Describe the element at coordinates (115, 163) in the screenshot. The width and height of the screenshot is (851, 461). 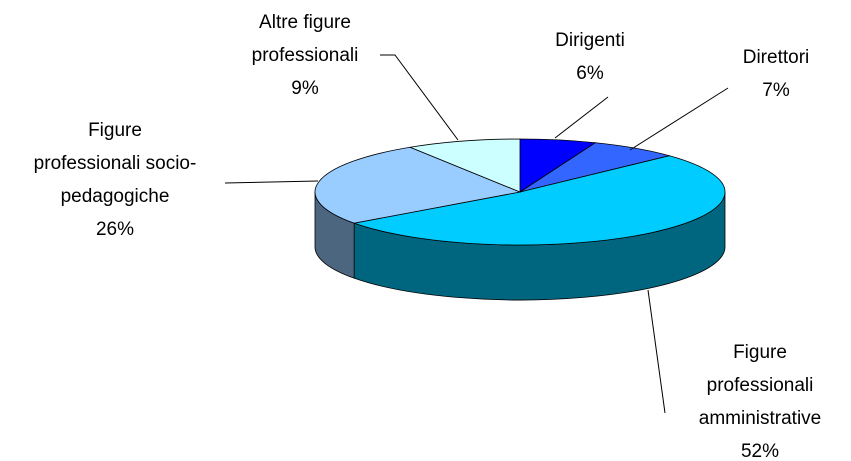
I see `category-label: Figure professionali socio- pedagogiche` at that location.